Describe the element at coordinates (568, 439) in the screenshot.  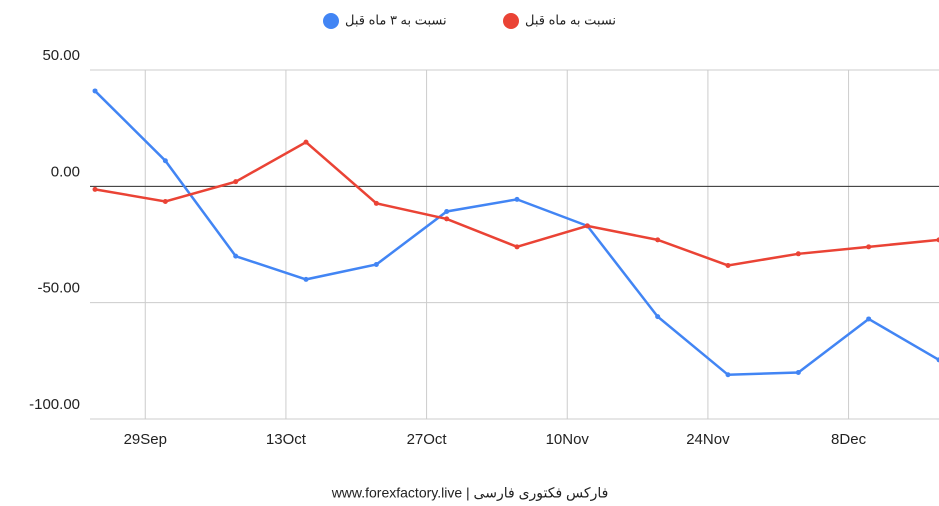
I see `x-tick-label: 10Nov` at that location.